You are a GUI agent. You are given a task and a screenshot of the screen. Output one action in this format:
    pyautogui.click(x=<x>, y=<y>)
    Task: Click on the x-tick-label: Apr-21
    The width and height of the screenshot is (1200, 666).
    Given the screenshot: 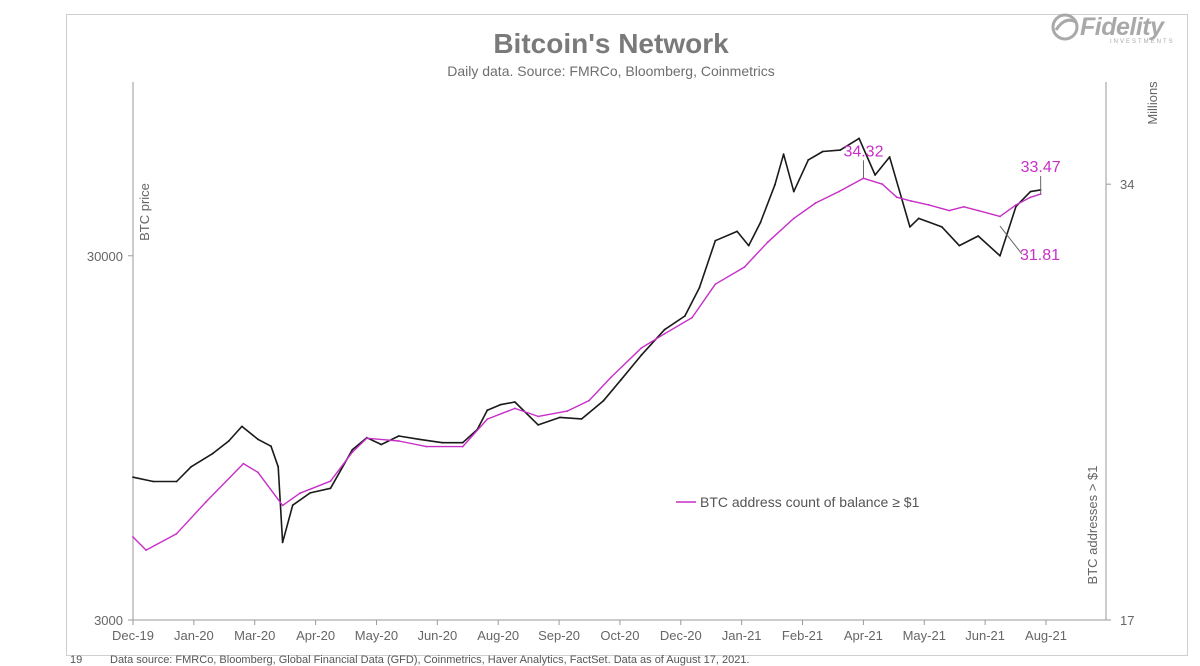 What is the action you would take?
    pyautogui.click(x=863, y=635)
    